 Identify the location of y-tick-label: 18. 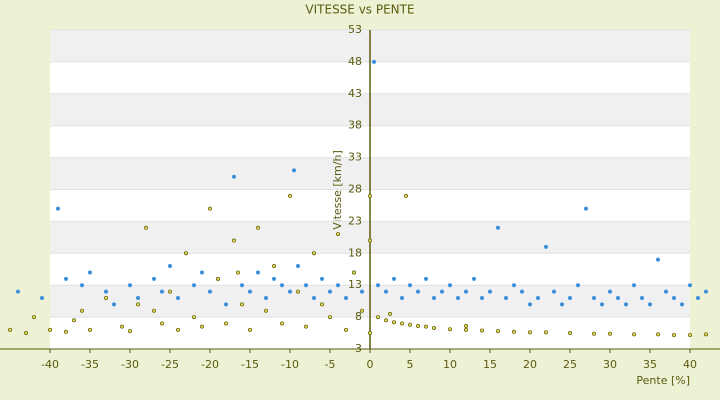
(355, 252).